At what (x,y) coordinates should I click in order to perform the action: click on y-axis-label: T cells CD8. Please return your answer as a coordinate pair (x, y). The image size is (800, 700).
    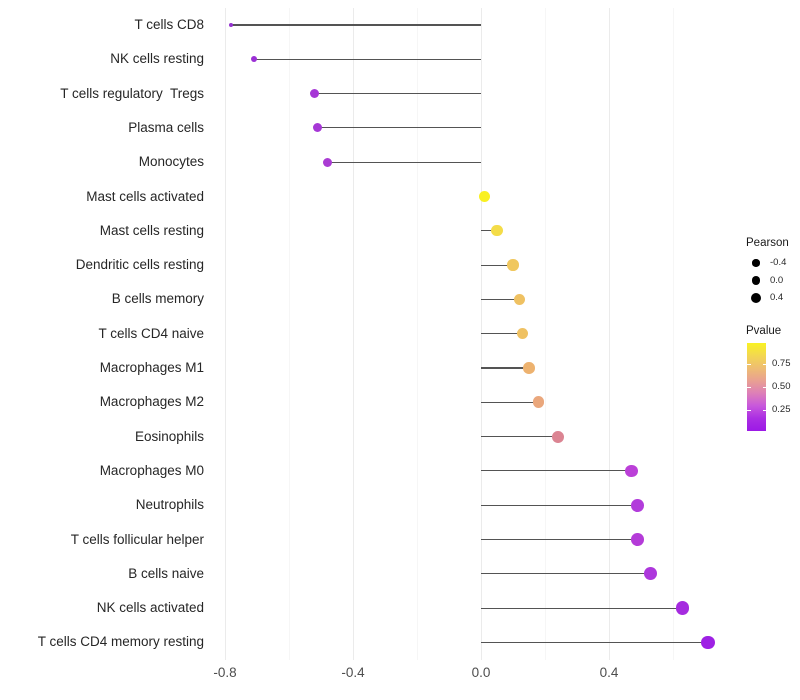
    Looking at the image, I should click on (169, 24).